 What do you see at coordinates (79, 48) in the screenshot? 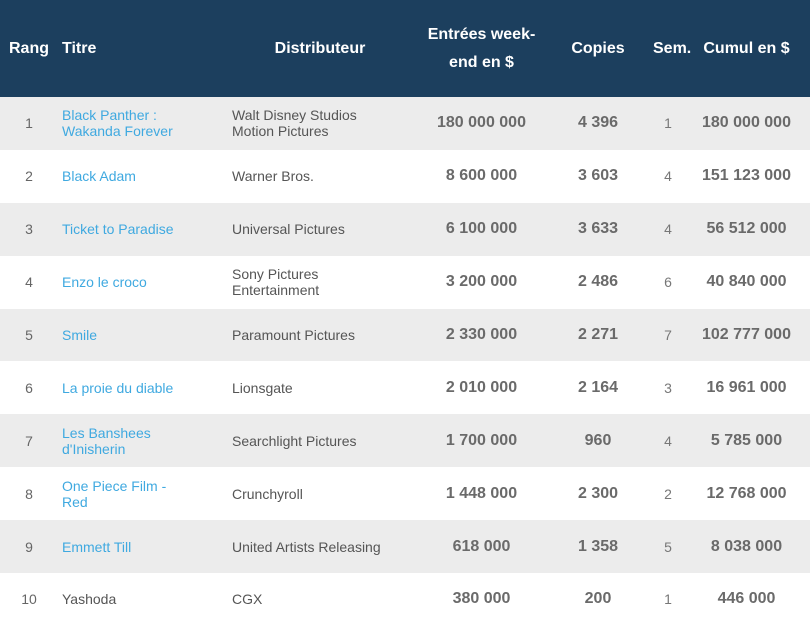
I see `header-titre: Titre` at bounding box center [79, 48].